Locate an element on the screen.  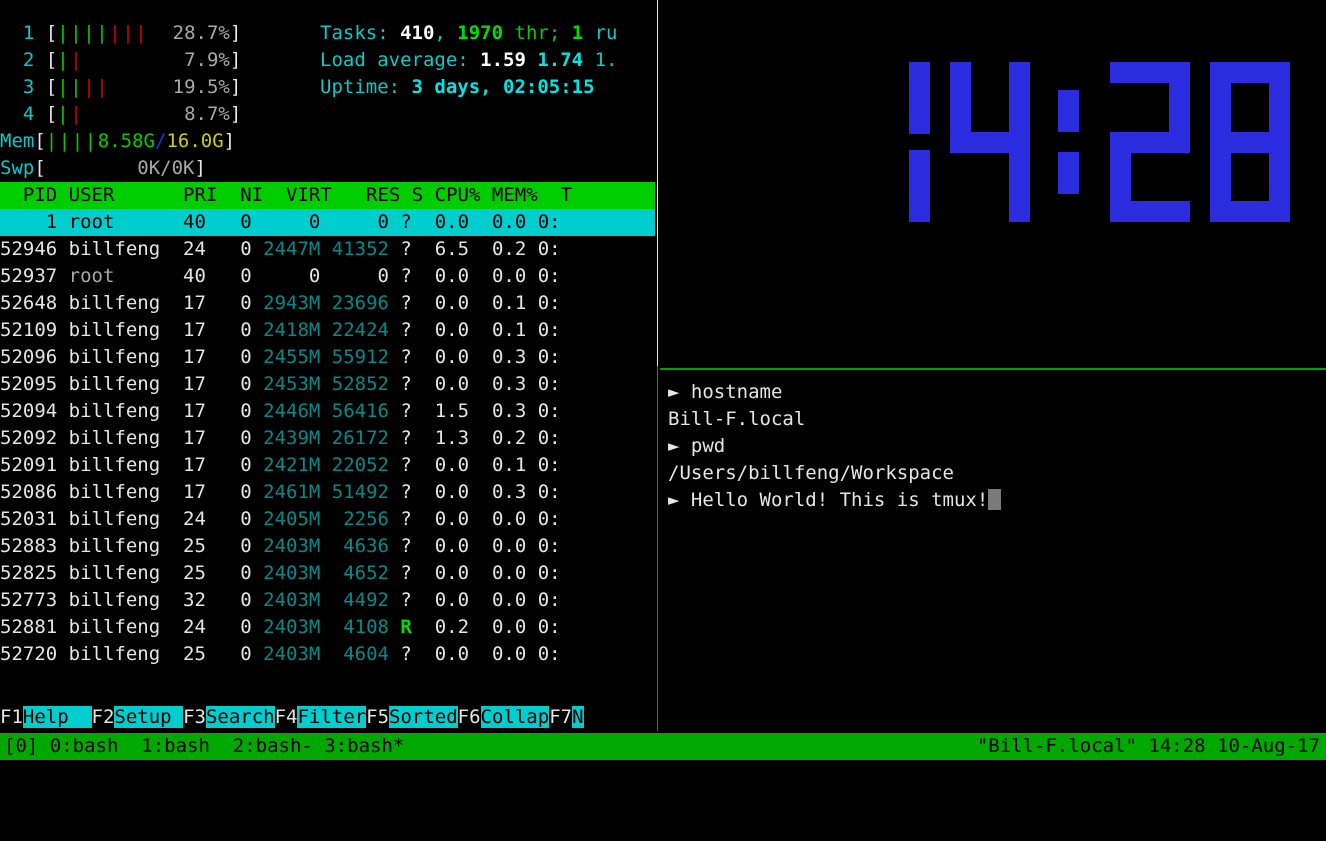
cpu-meter-2: 2 [|| 7.9%] is located at coordinates (327, 60).